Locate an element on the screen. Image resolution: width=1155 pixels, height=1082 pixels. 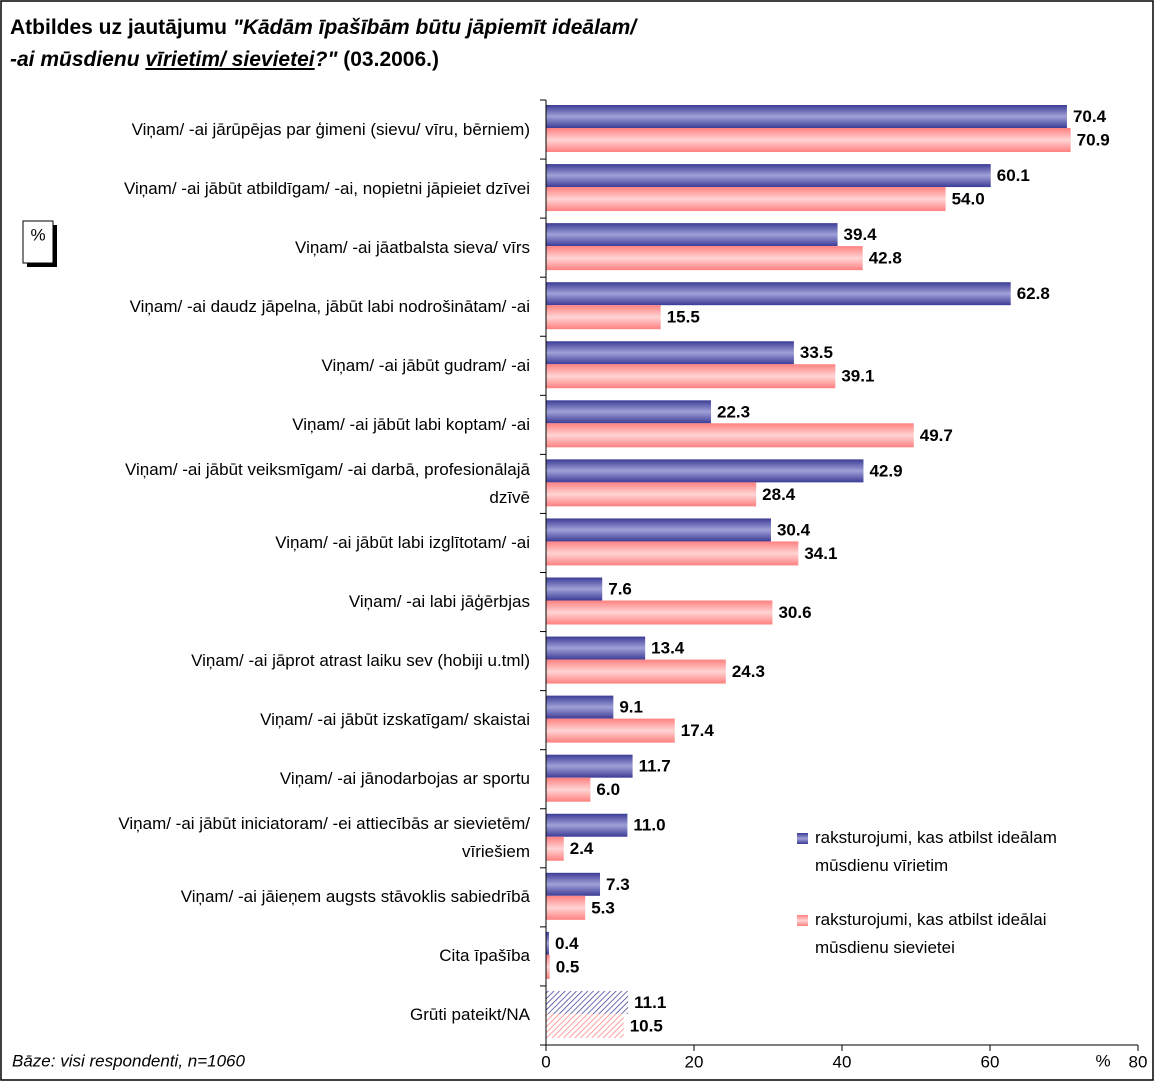
value-label: 60.1 is located at coordinates (1013, 175).